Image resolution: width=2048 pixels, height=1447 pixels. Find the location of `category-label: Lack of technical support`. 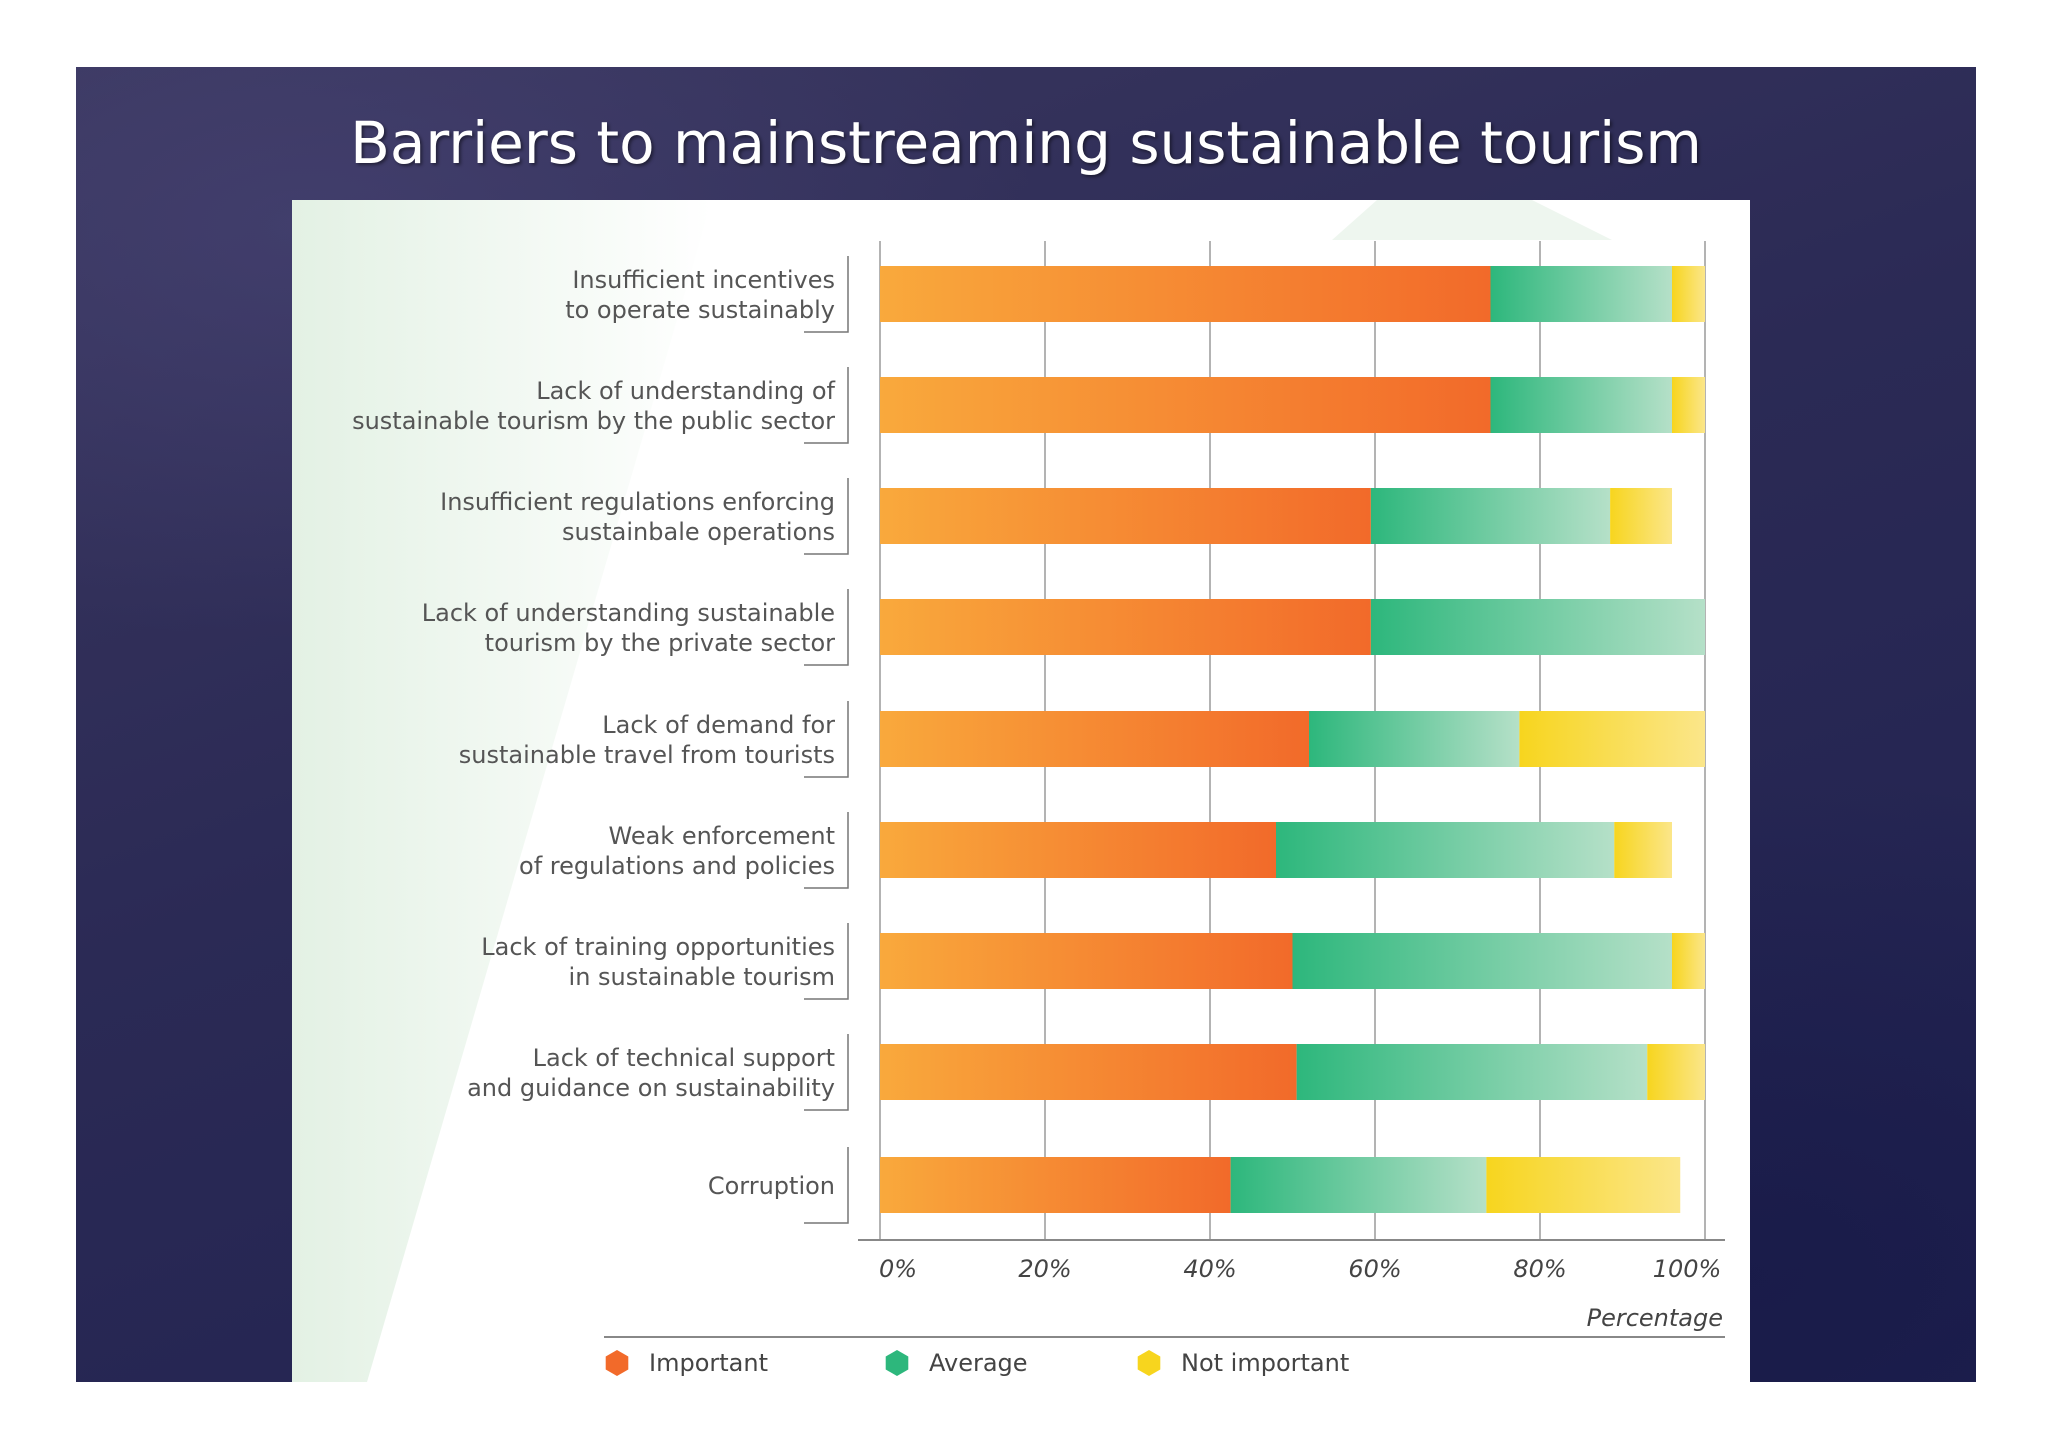

category-label: Lack of technical support is located at coordinates (684, 1058).